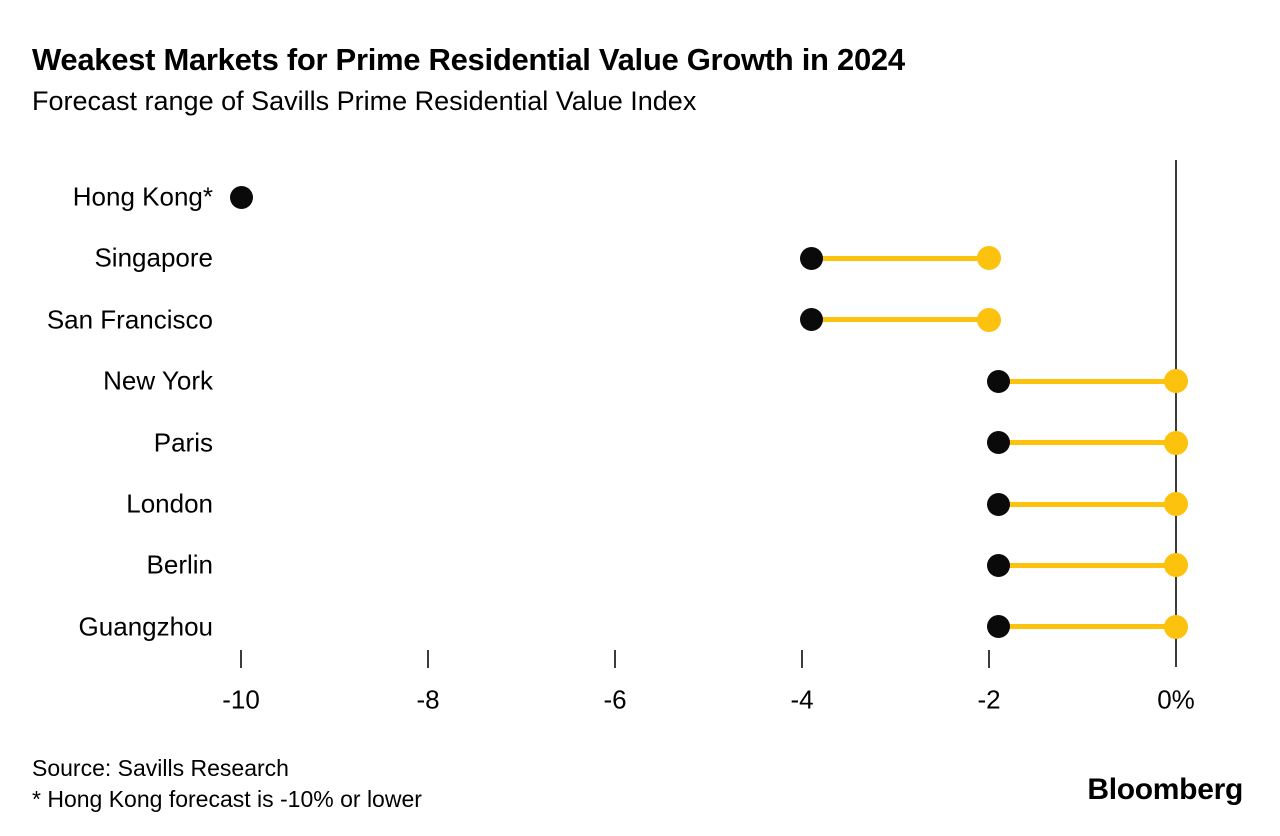 This screenshot has height=836, width=1280. I want to click on row-label: Hong Kong*, so click(142, 196).